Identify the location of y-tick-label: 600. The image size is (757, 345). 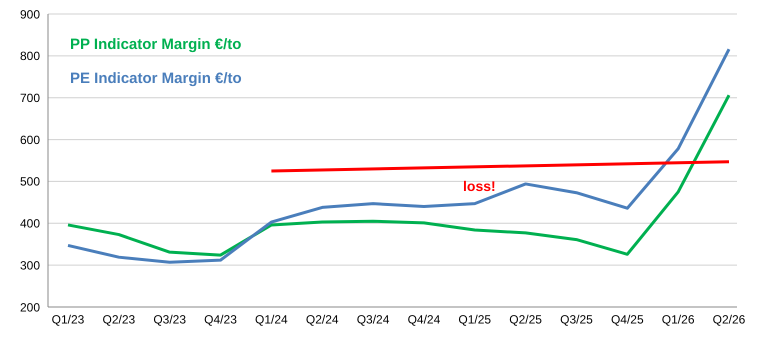
(30, 139).